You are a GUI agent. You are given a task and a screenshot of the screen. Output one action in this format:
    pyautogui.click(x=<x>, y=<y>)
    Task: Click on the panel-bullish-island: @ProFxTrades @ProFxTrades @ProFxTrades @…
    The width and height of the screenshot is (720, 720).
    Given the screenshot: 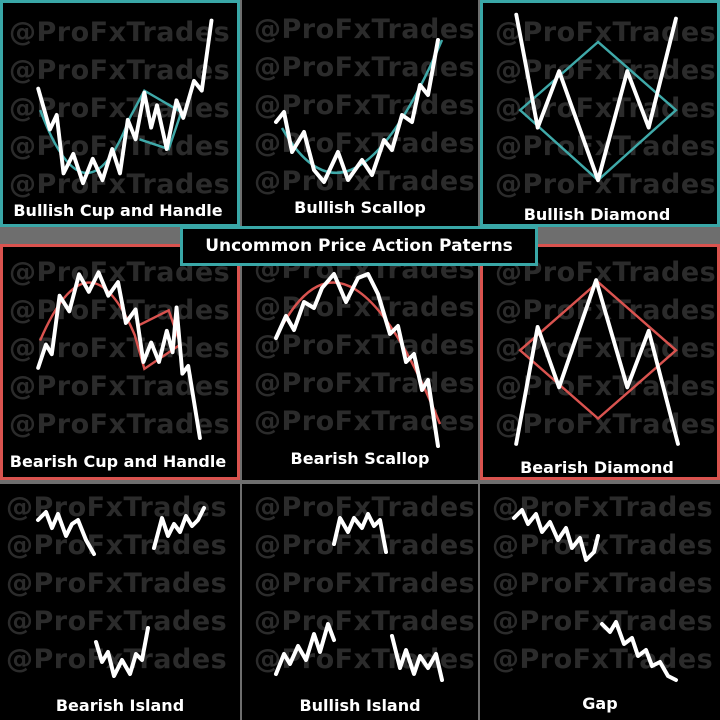 What is the action you would take?
    pyautogui.click(x=360, y=602)
    